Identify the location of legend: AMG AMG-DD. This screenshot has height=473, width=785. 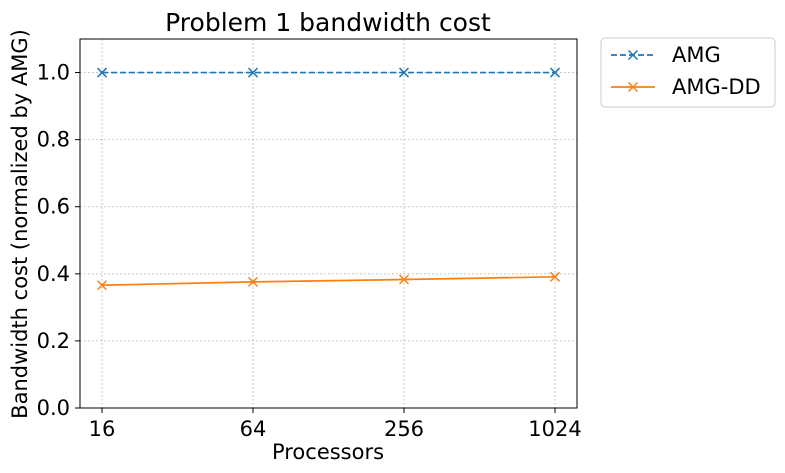
(688, 72).